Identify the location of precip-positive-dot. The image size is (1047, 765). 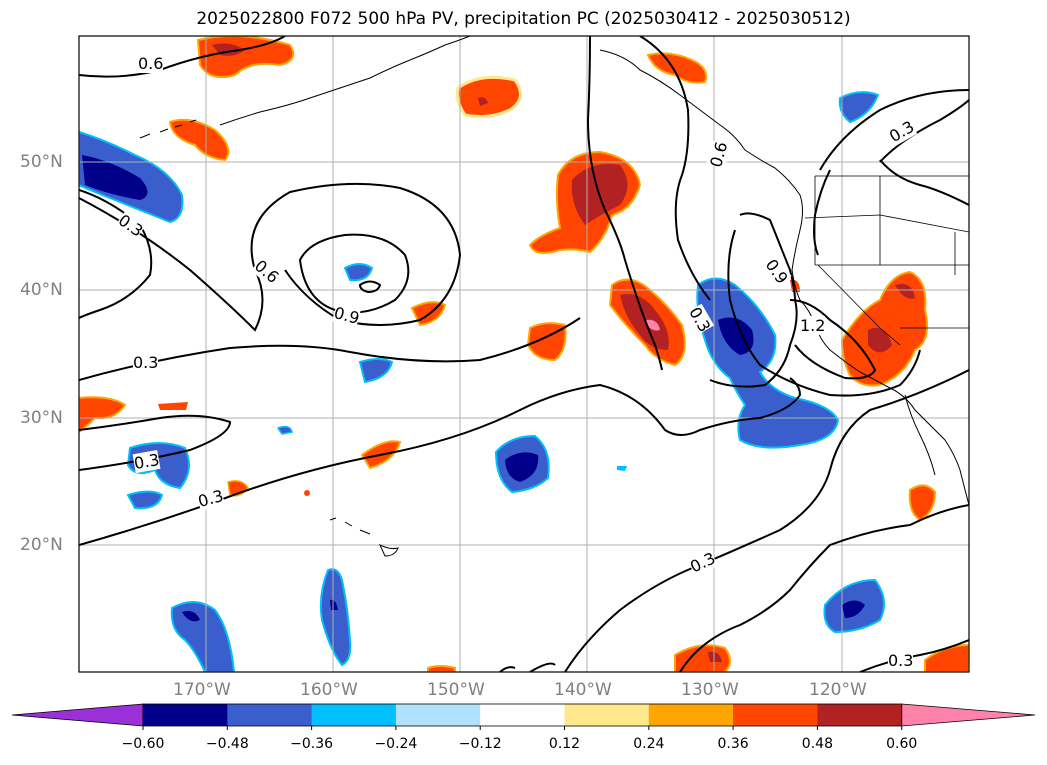
(307, 493).